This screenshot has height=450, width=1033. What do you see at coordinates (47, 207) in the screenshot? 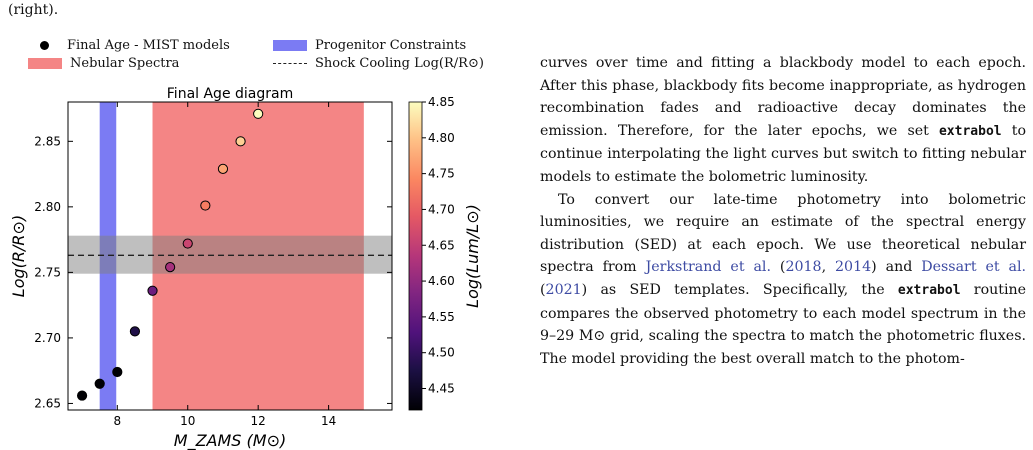
I see `y-tick-label-3: 2.80` at bounding box center [47, 207].